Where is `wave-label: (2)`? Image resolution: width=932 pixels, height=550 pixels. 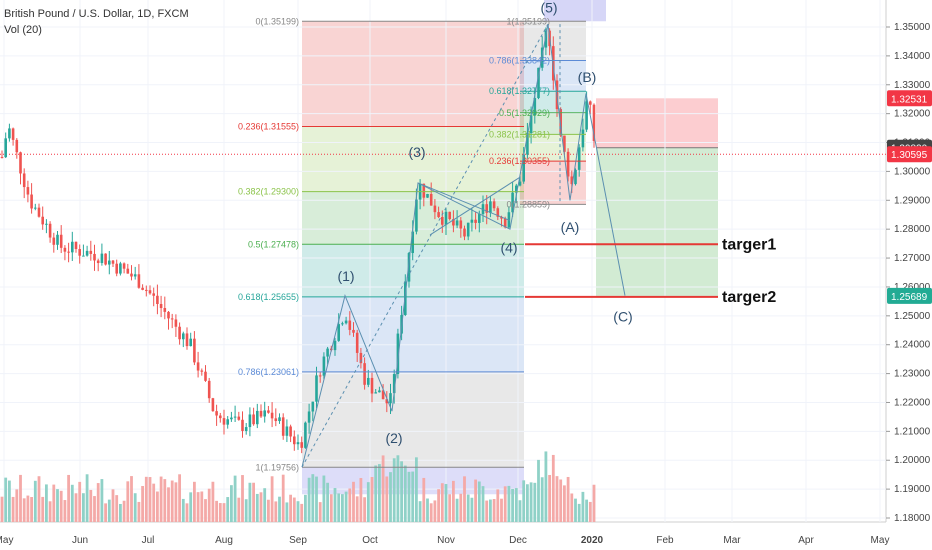 wave-label: (2) is located at coordinates (393, 438).